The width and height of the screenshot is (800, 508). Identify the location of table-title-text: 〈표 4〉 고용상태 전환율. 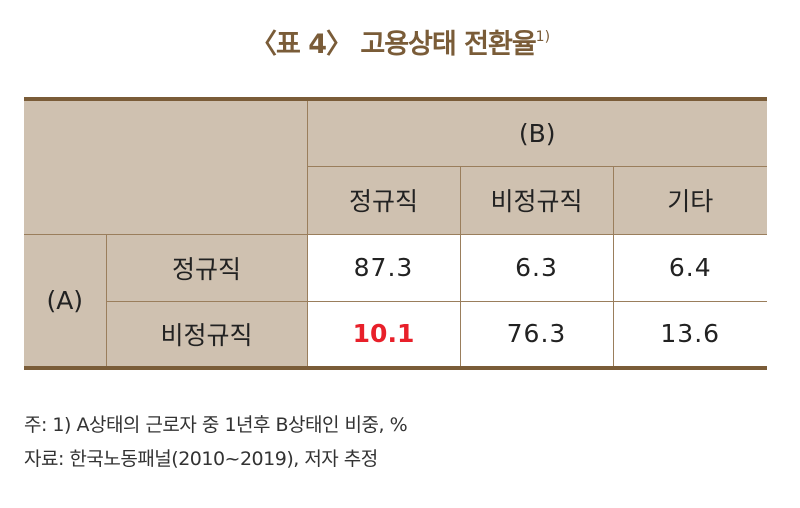
(393, 44).